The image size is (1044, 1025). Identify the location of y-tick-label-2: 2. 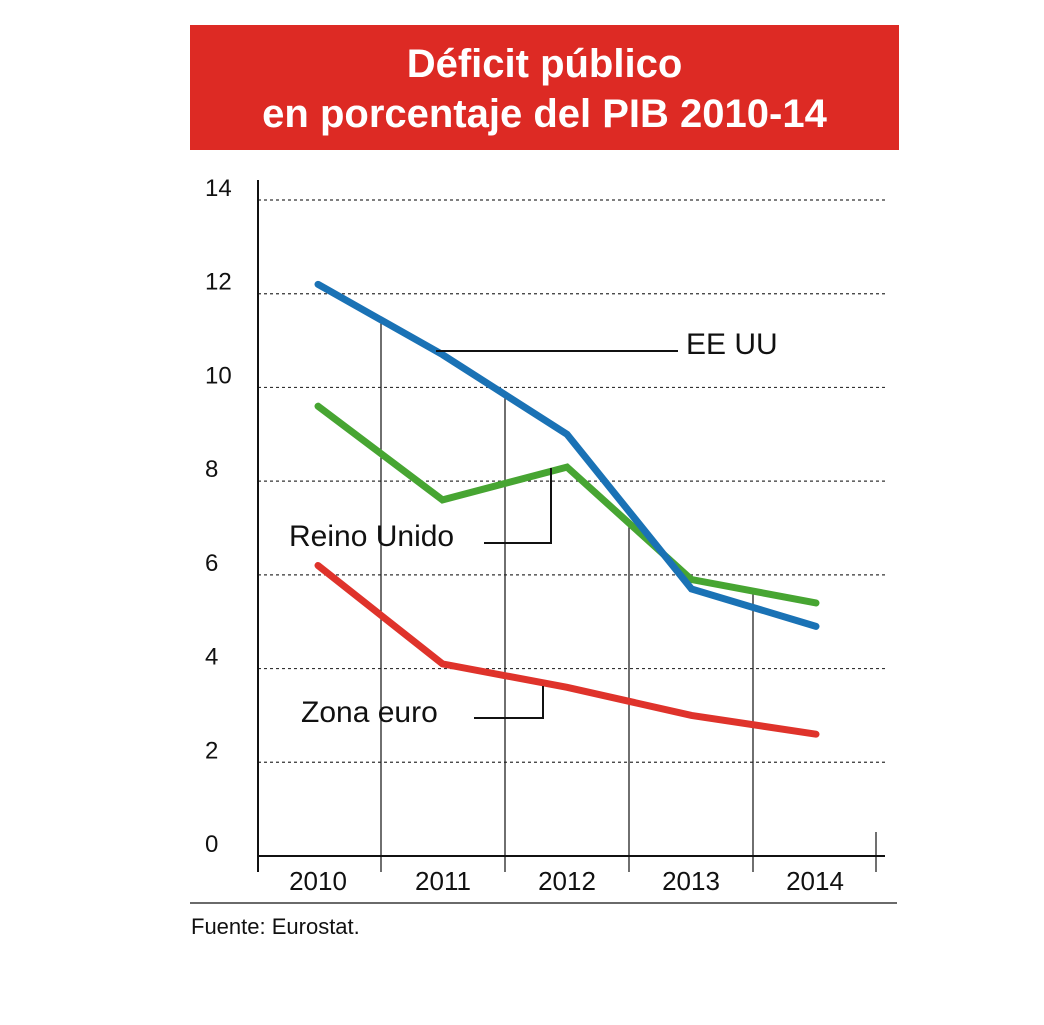
(211, 750).